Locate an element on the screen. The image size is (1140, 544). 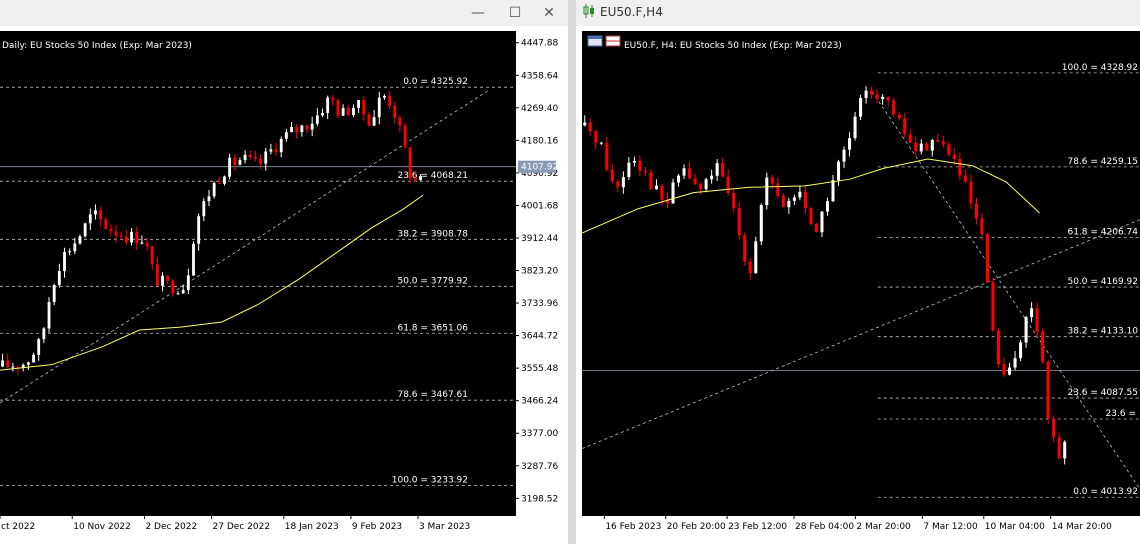
maximize-button: ☐ is located at coordinates (515, 13).